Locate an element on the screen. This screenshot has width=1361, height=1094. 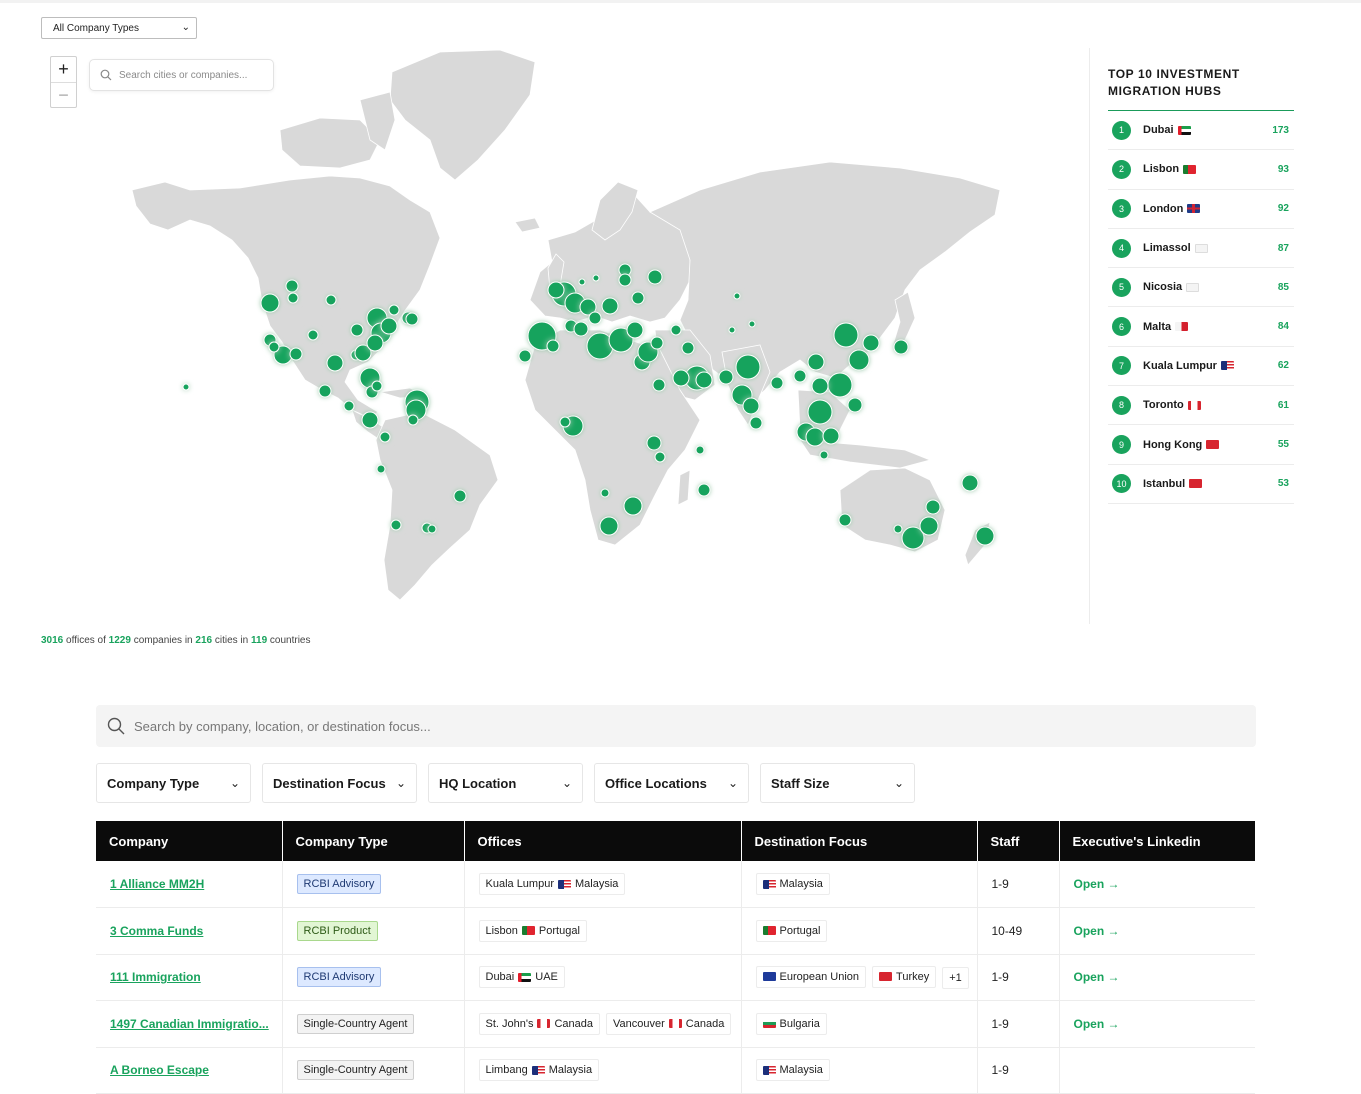
filter-hq-location: HQ Location ⌄ is located at coordinates (505, 783).